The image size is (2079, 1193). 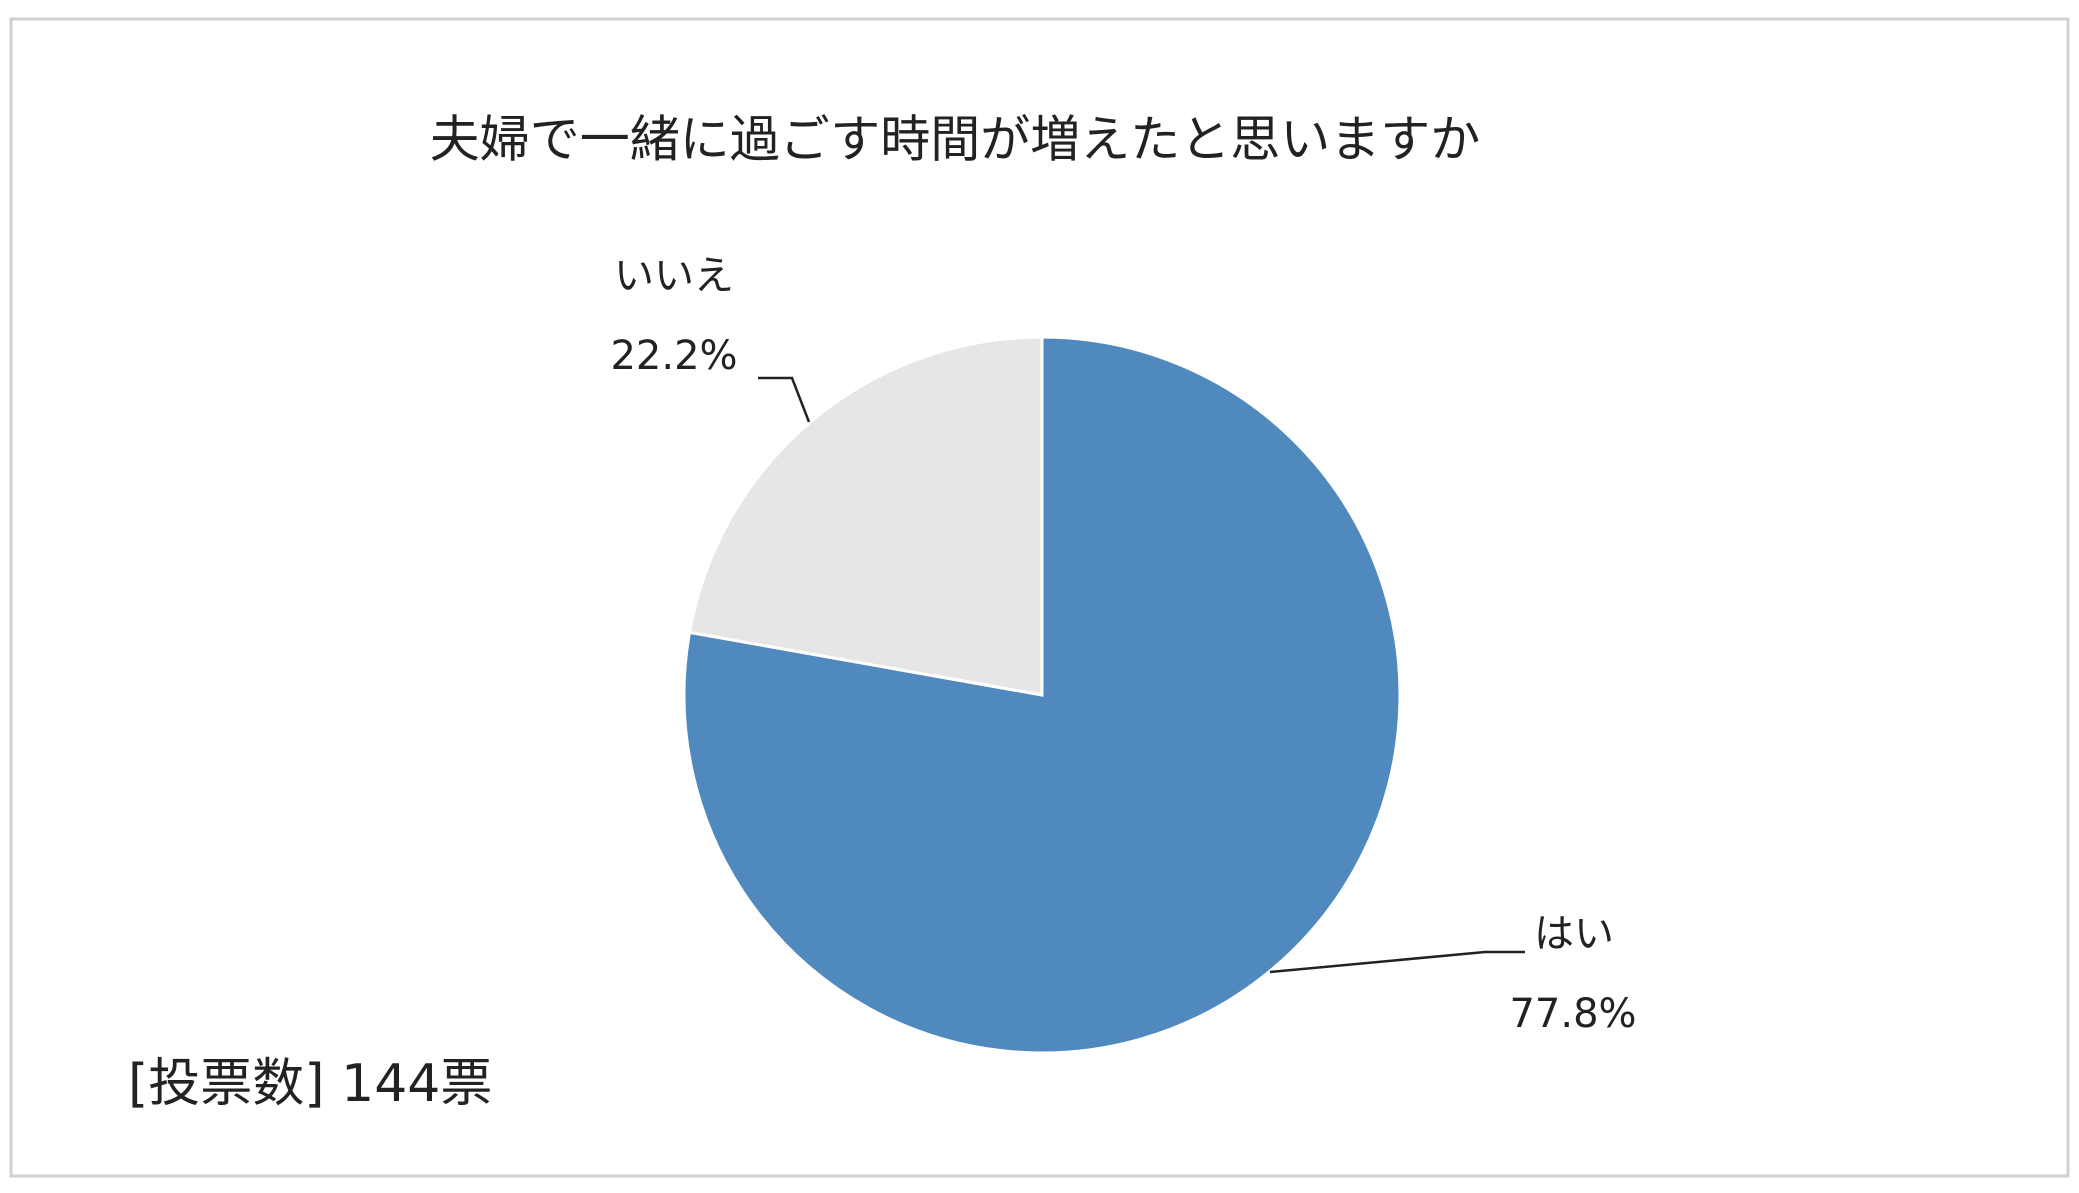 I want to click on slice-label: いいえ, so click(x=674, y=276).